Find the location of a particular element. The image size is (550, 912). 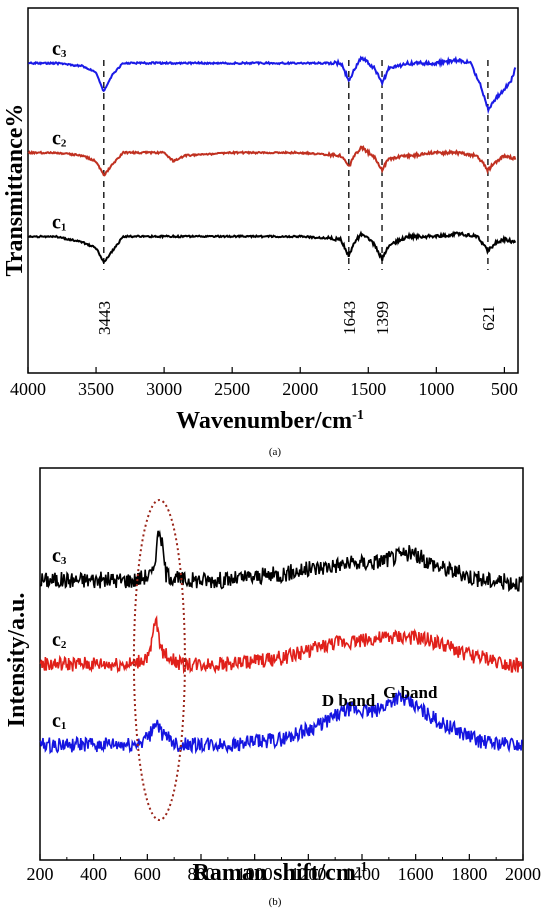

raman-x-axis-label-sup: -1 is located at coordinates (362, 867).